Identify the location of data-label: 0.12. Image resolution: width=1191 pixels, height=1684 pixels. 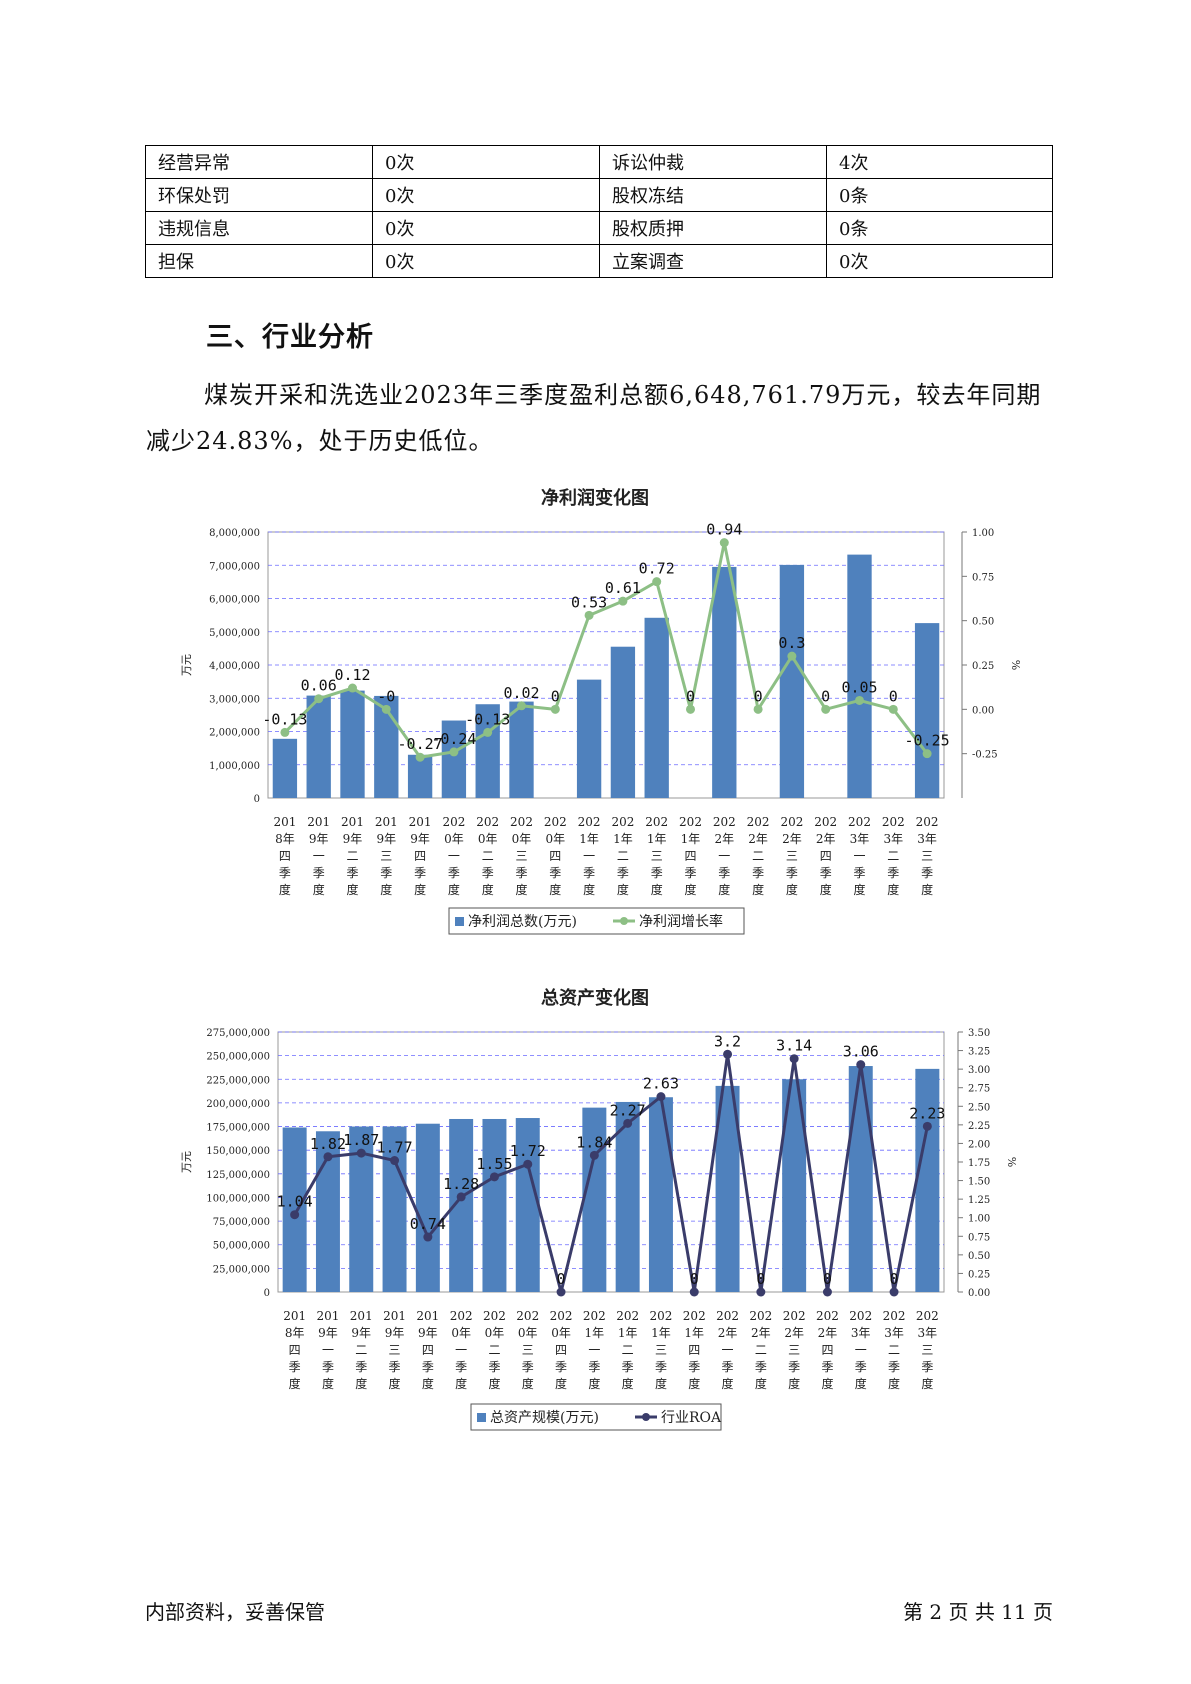
(352, 675).